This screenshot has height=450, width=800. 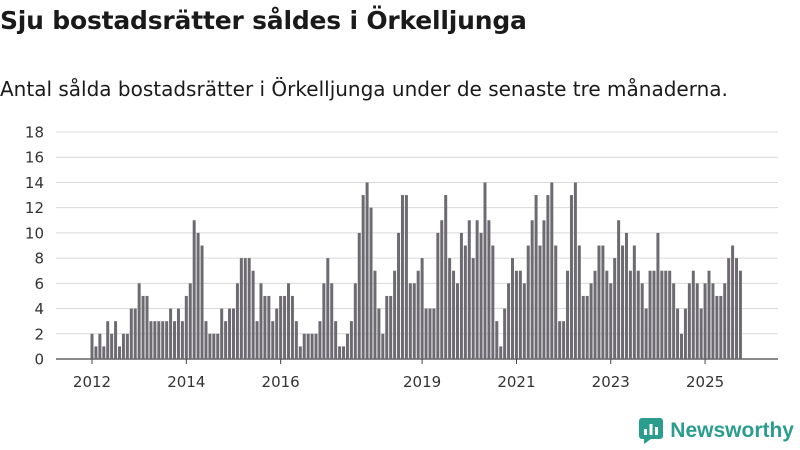 I want to click on y-tick-label: 18, so click(x=34, y=133).